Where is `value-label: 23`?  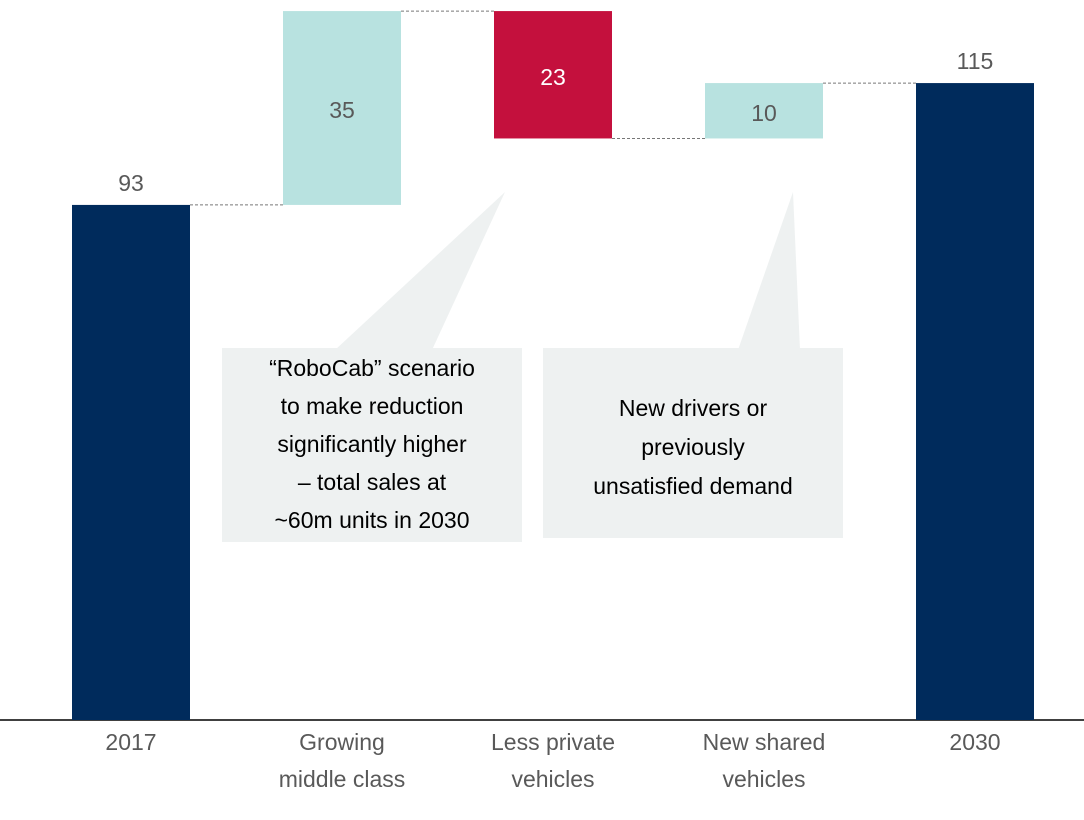
value-label: 23 is located at coordinates (553, 77).